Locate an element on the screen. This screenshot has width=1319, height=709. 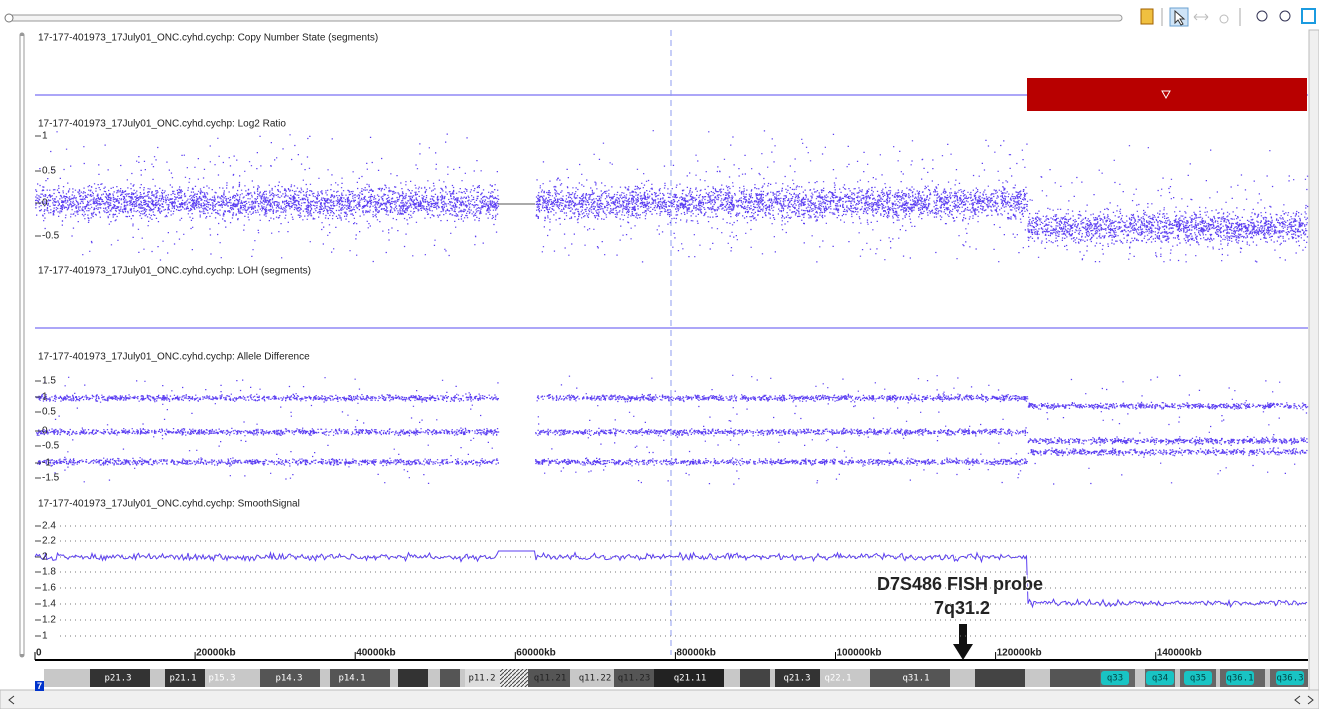
band-label: q35 is located at coordinates (1198, 679).